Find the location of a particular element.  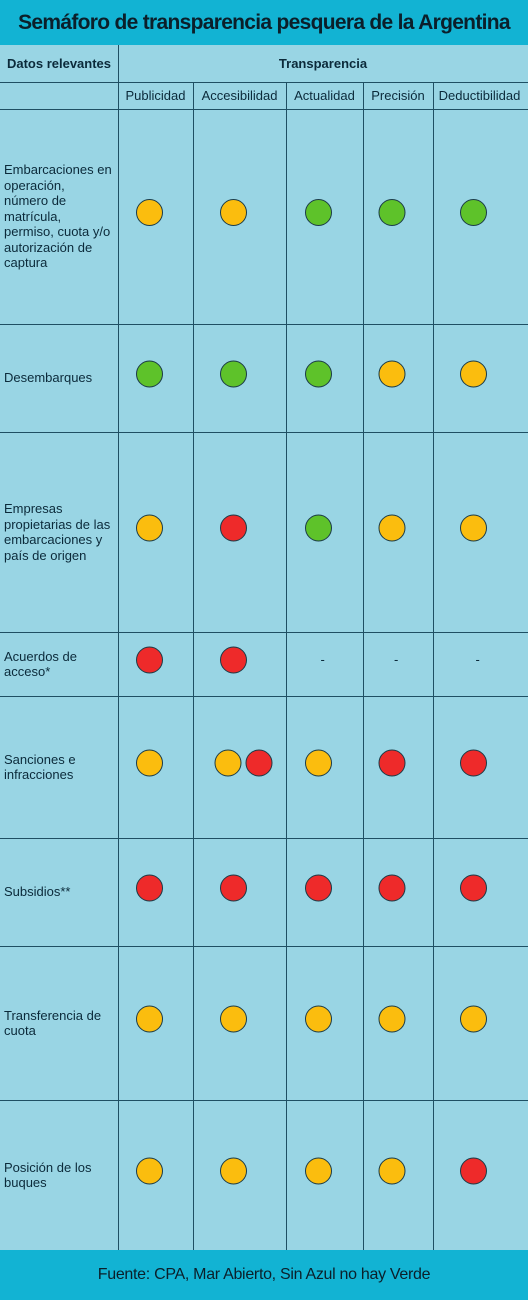

row-label-2: Desembarques is located at coordinates (58, 378).